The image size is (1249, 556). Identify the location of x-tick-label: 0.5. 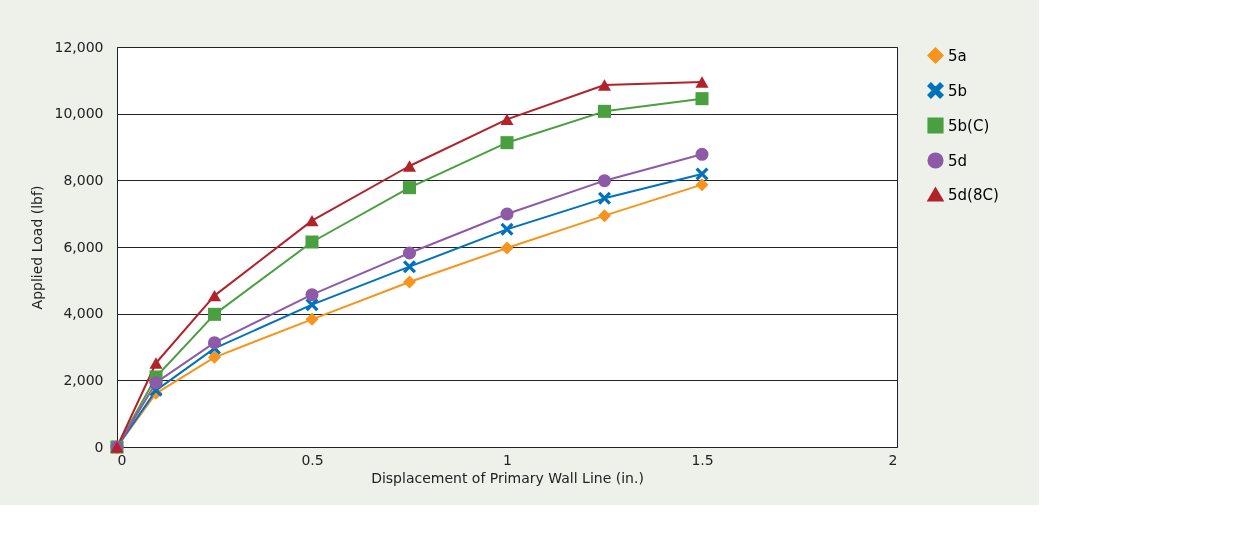
(312, 459).